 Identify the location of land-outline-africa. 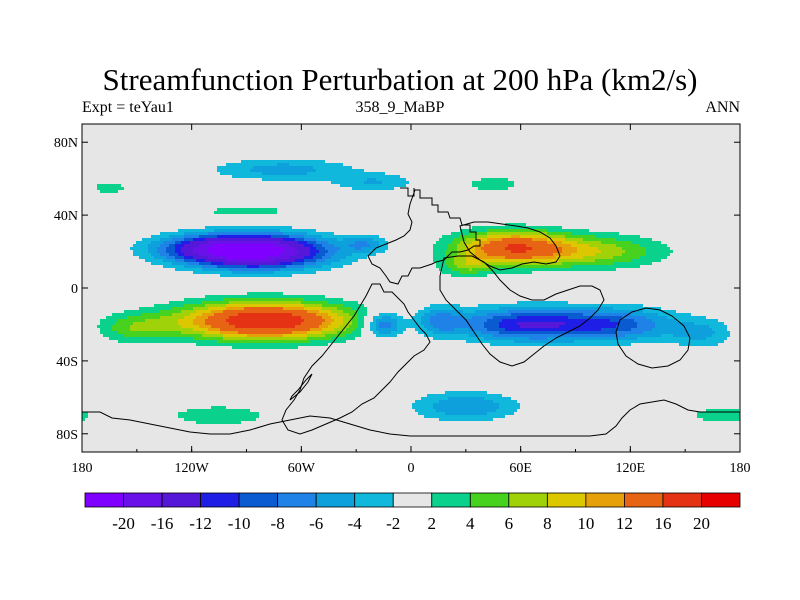
(522, 311).